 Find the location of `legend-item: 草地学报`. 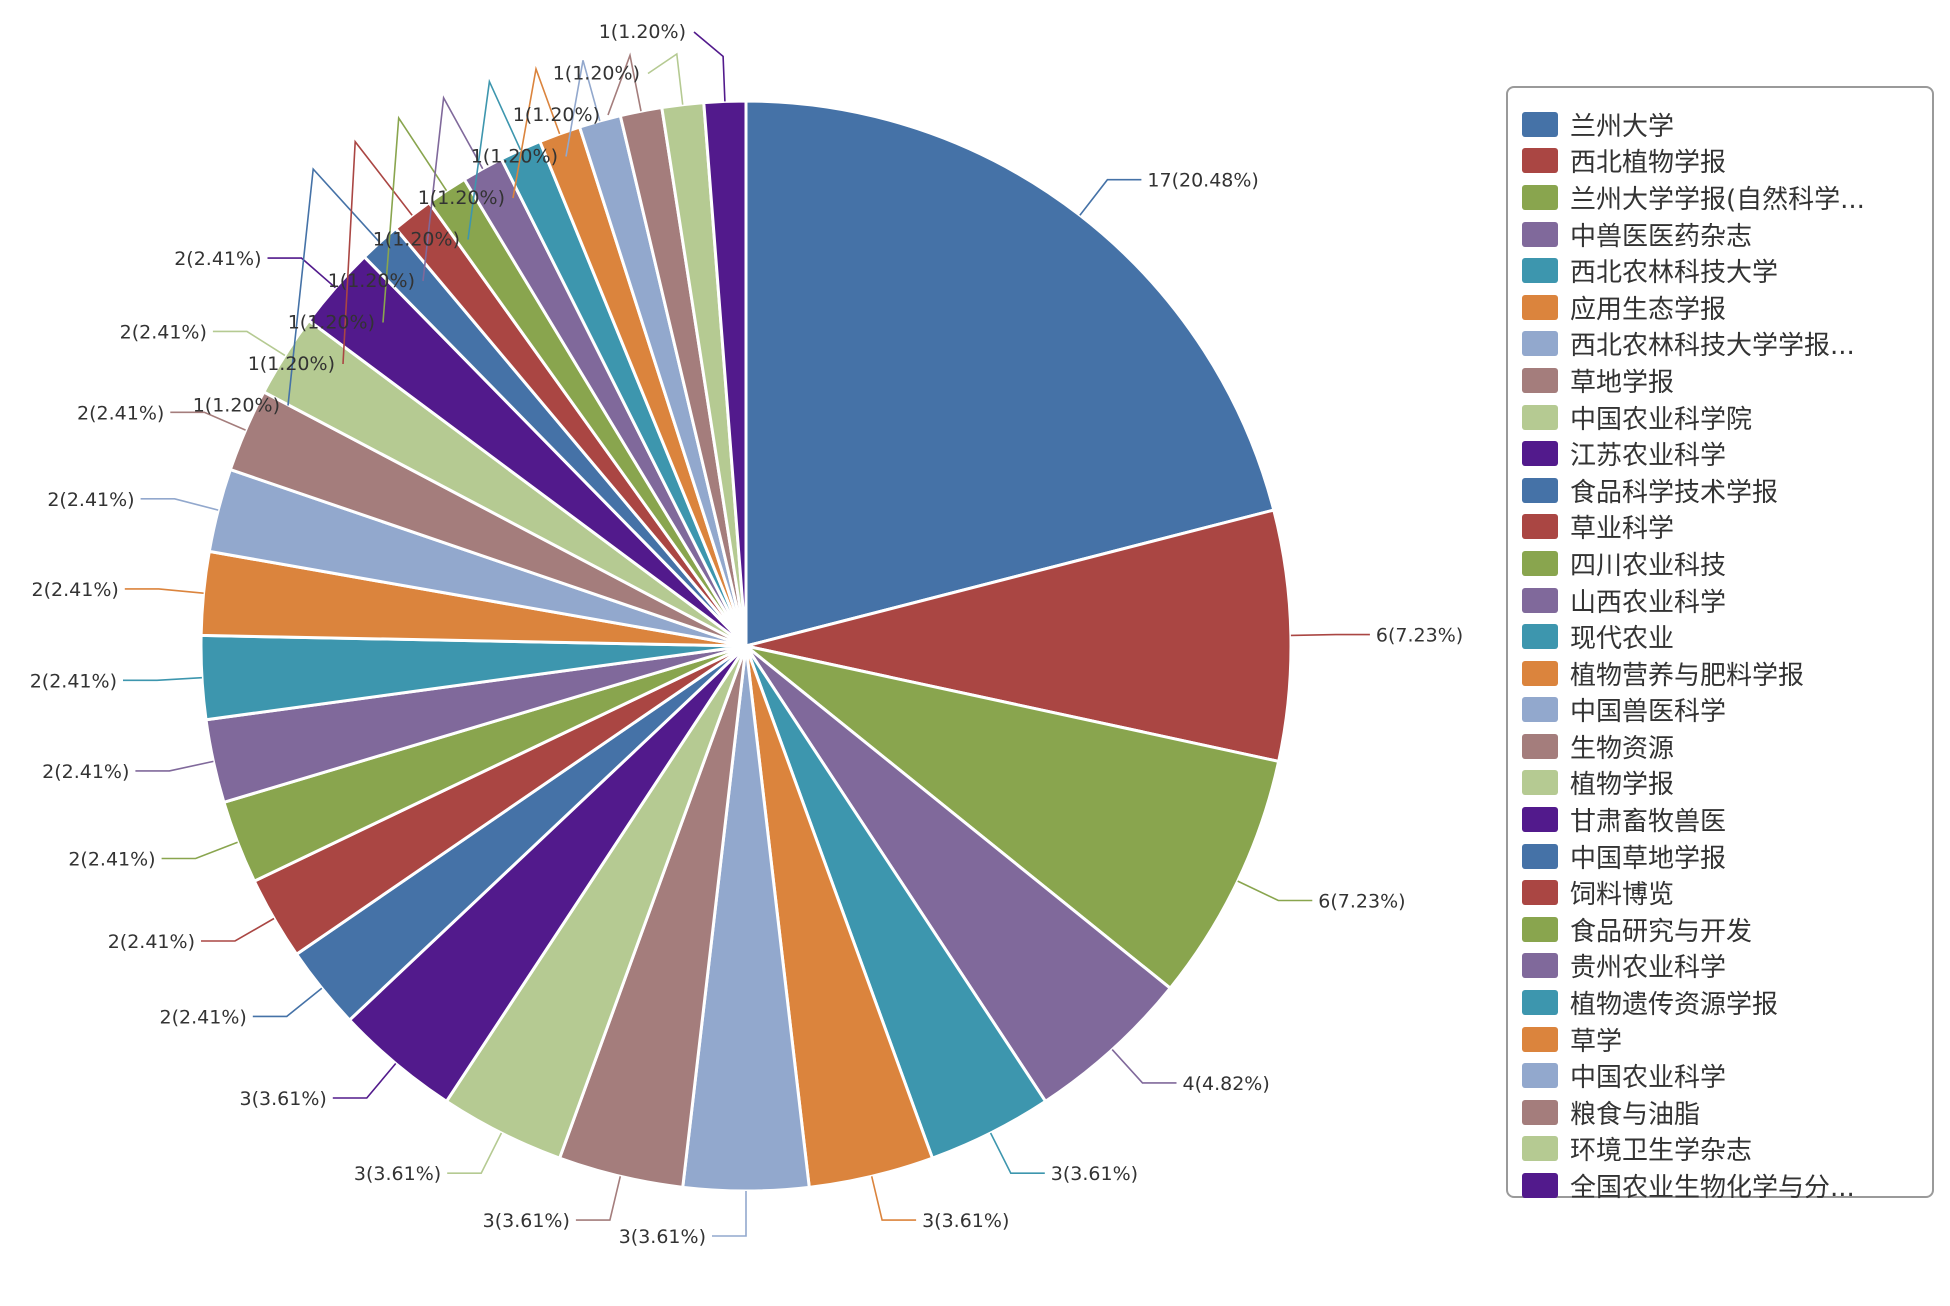

legend-item: 草地学报 is located at coordinates (1727, 380).